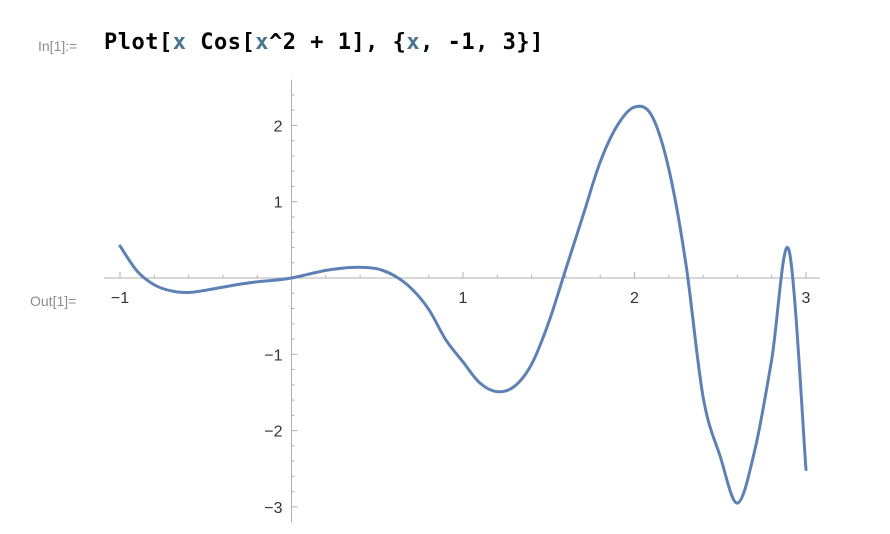  I want to click on y-tick-label: −3, so click(273, 508).